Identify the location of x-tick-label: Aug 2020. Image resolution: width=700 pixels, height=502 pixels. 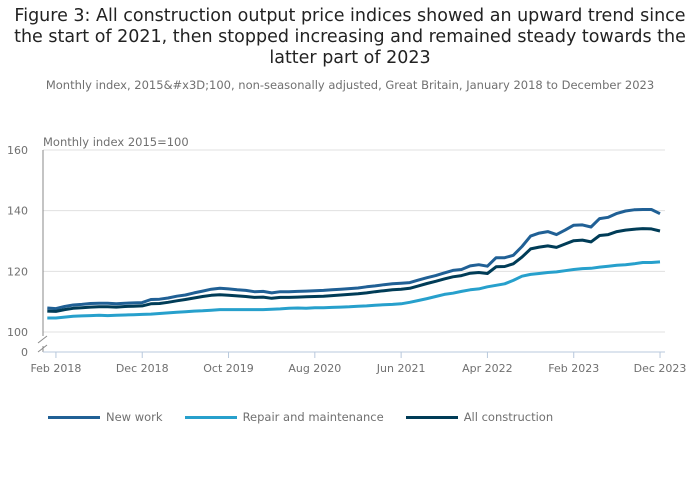
(314, 368).